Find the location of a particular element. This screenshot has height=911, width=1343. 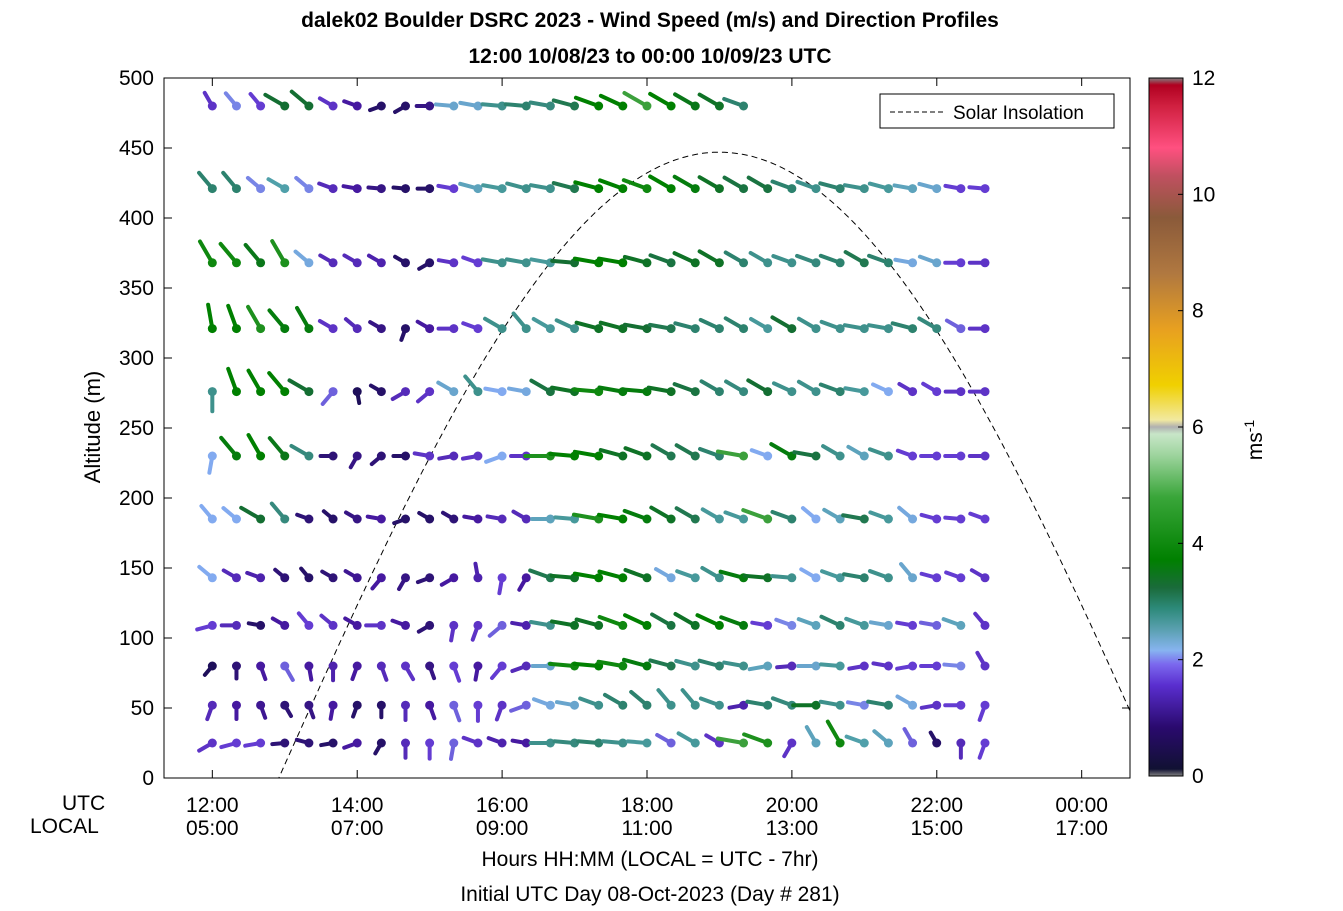

colorbar-tick-label: 4 is located at coordinates (1198, 543).